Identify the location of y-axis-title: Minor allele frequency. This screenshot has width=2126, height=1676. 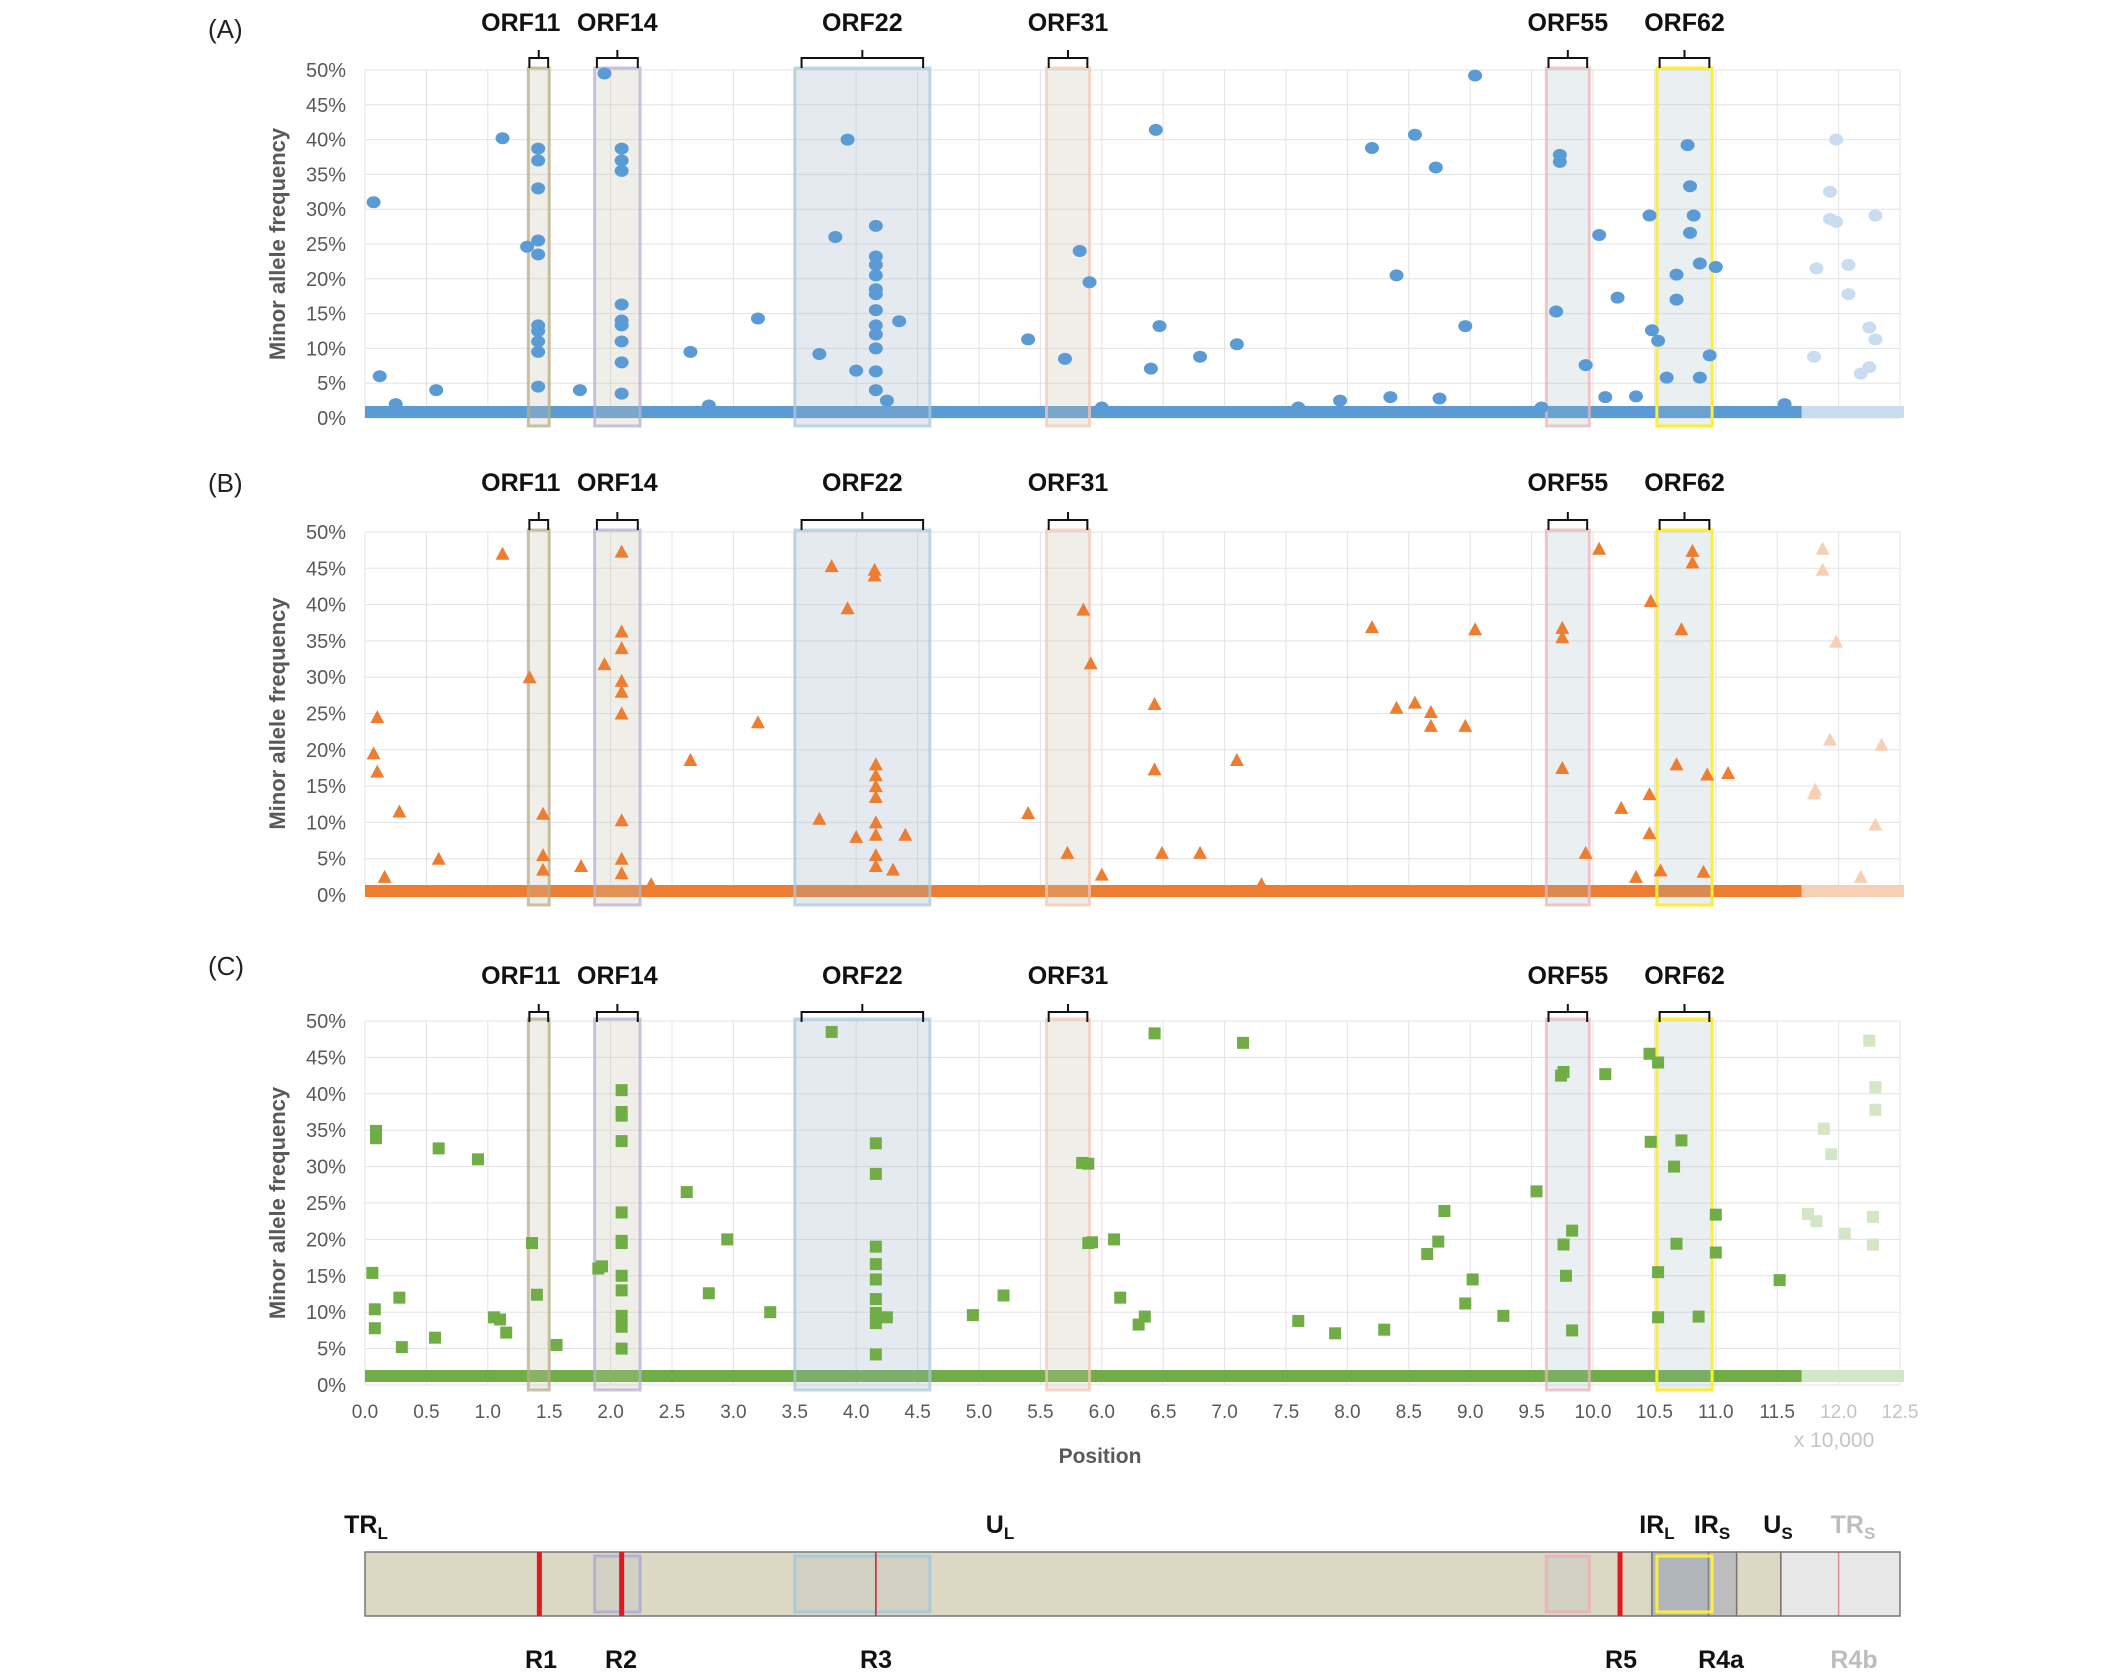
(277, 1202).